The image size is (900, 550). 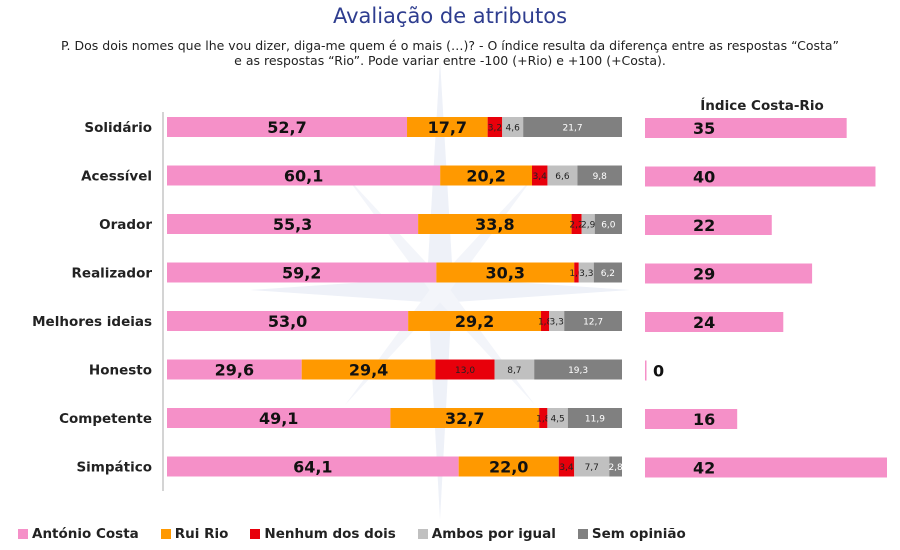 What do you see at coordinates (201, 534) in the screenshot?
I see `legend-label: Rui Rio` at bounding box center [201, 534].